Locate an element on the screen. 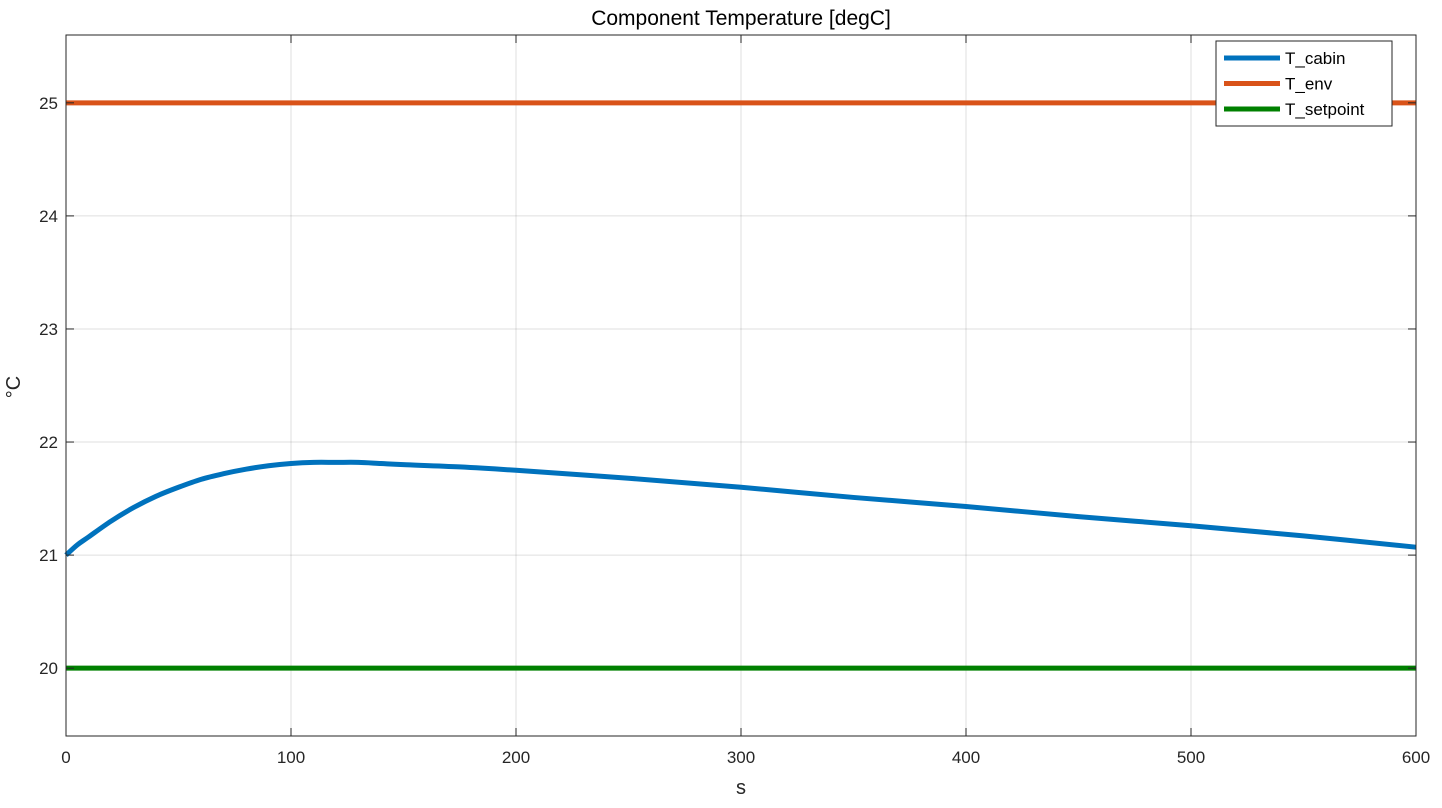 Image resolution: width=1442 pixels, height=808 pixels. x-tick-label: 100 is located at coordinates (291, 757).